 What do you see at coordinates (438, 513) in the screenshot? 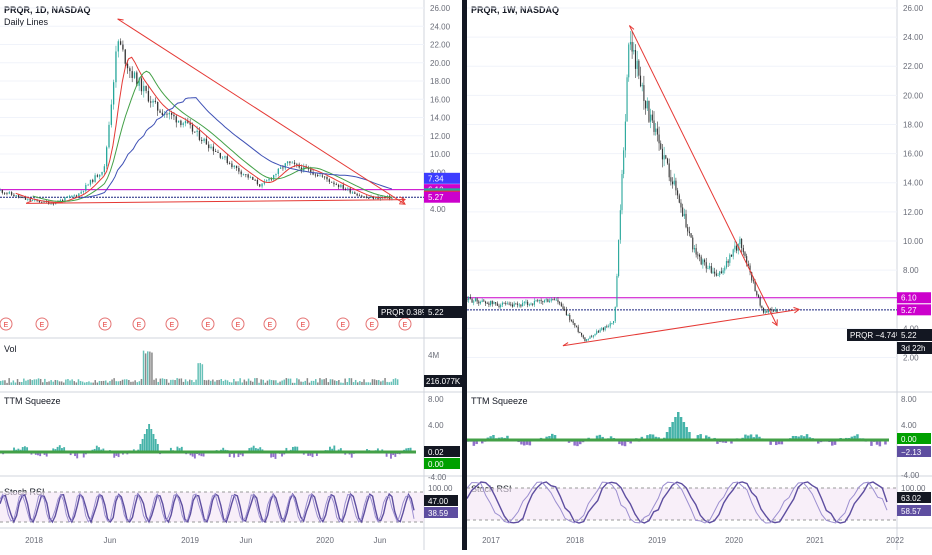
I see `rsi-badge-text: 38.59` at bounding box center [438, 513].